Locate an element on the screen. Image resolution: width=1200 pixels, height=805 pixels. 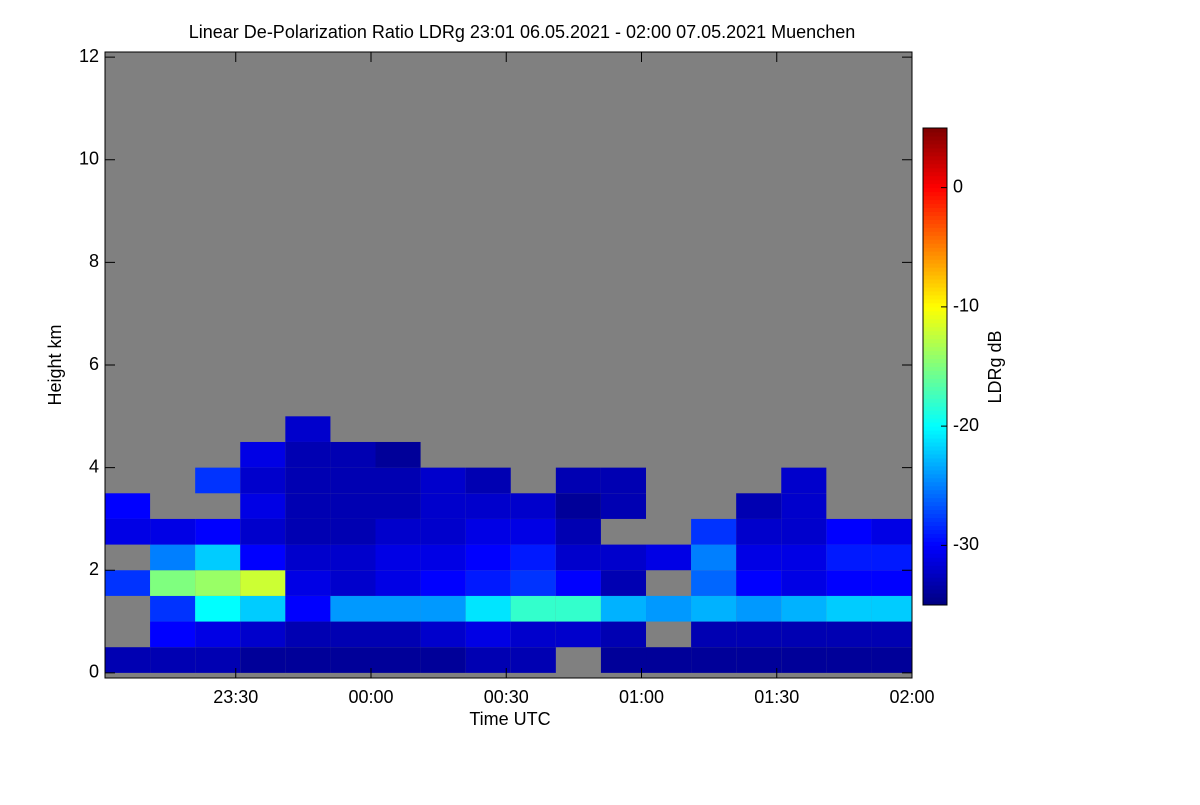
colorbar-frame is located at coordinates (935, 366).